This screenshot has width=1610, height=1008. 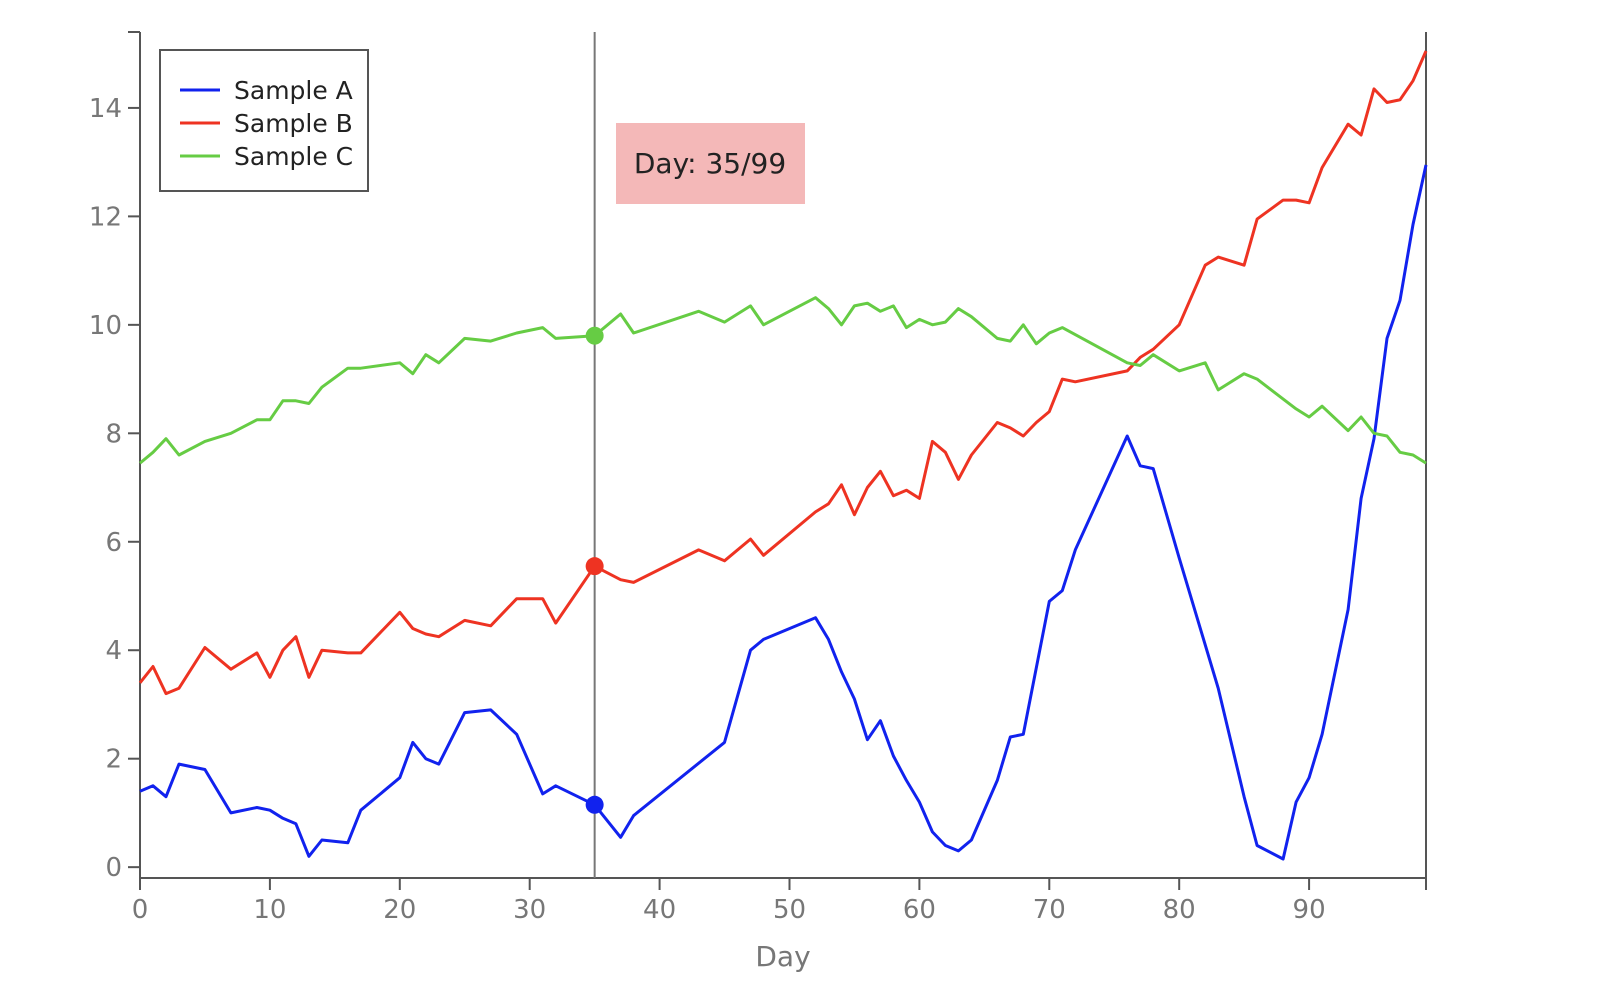 What do you see at coordinates (293, 156) in the screenshot?
I see `legend-label-sample-c: Sample C` at bounding box center [293, 156].